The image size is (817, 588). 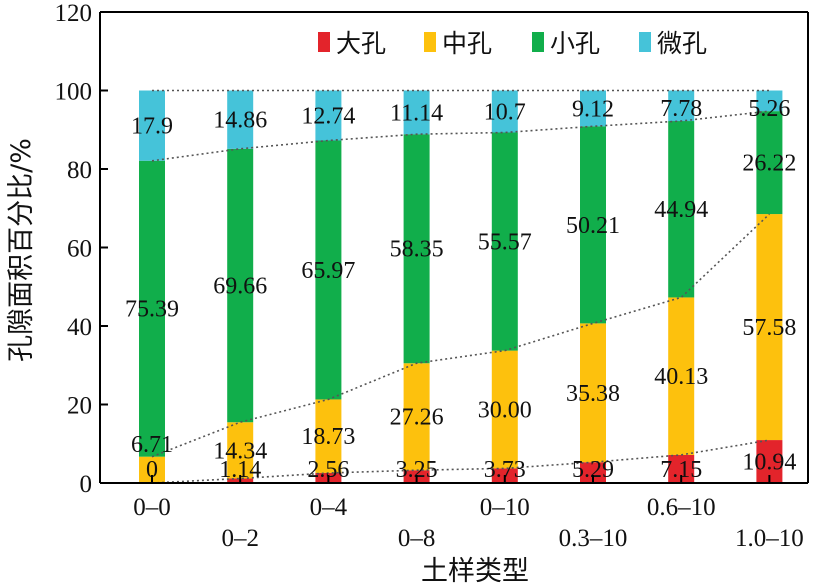 What do you see at coordinates (152, 445) in the screenshot?
I see `data-label: 6.71` at bounding box center [152, 445].